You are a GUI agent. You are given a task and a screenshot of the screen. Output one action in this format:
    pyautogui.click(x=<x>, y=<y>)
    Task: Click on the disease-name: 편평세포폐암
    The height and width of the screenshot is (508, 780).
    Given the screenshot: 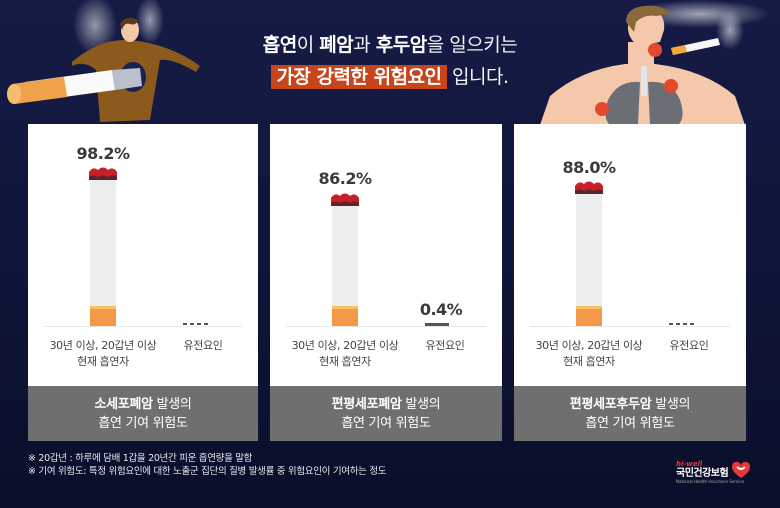 What is the action you would take?
    pyautogui.click(x=366, y=404)
    